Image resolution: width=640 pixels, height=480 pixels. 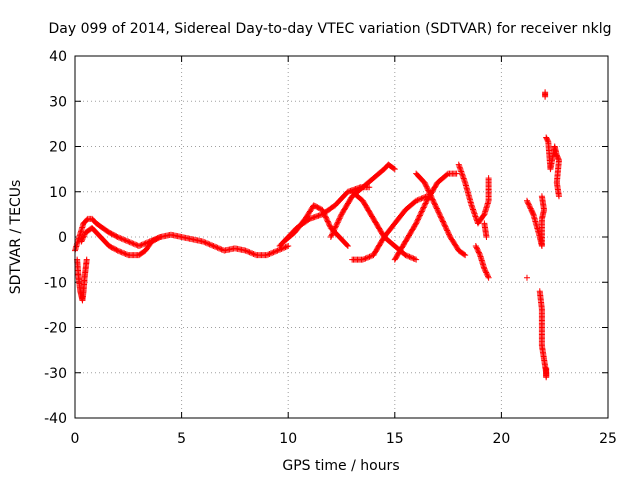 I want to click on y-tick-label: -40, so click(x=55, y=419).